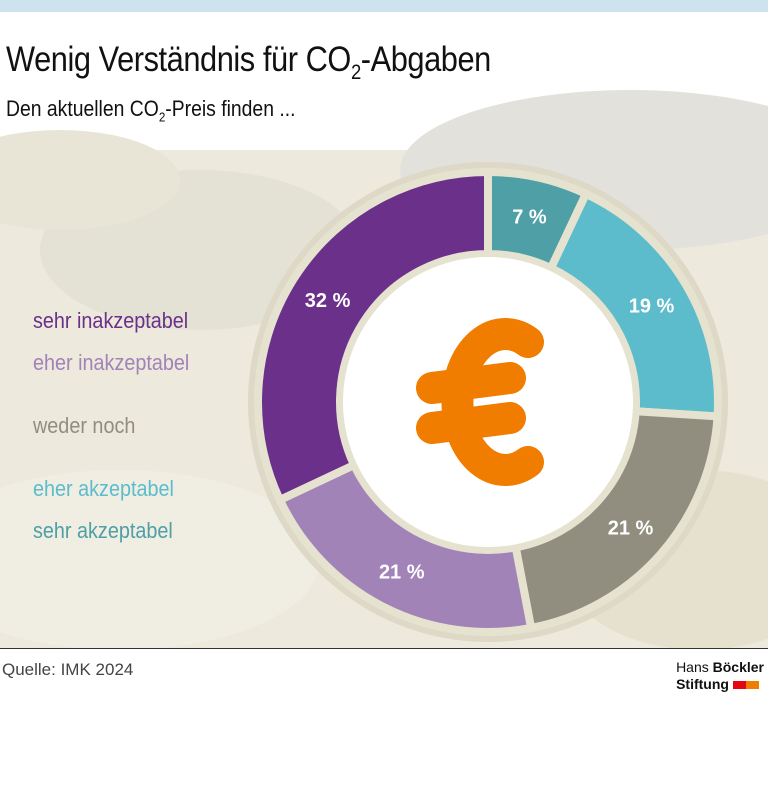  What do you see at coordinates (111, 320) in the screenshot?
I see `legend-item: sehr inakzeptabel` at bounding box center [111, 320].